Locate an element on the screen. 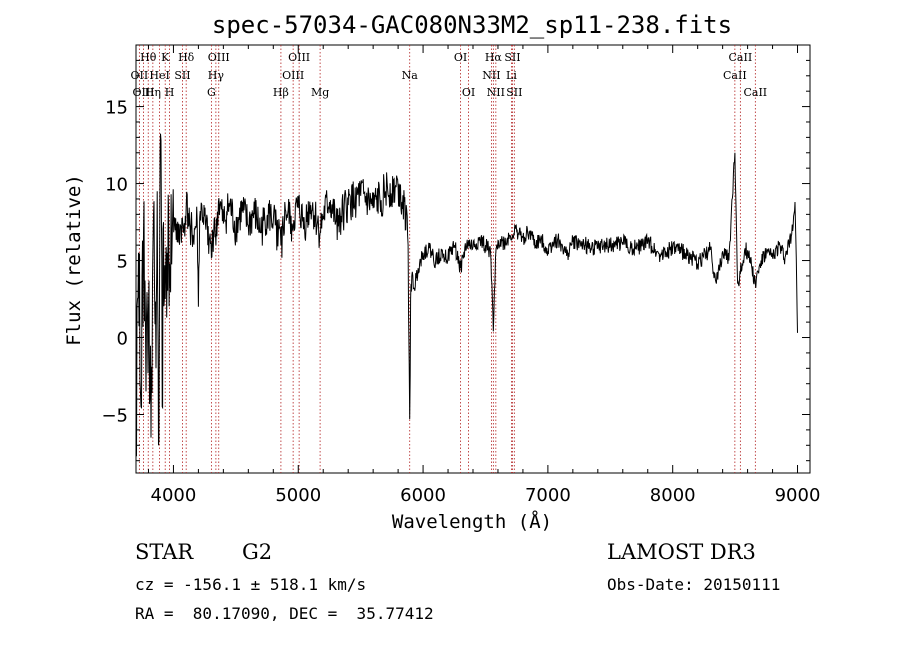 The width and height of the screenshot is (900, 649). x-tick-label: 6000 is located at coordinates (423, 495).